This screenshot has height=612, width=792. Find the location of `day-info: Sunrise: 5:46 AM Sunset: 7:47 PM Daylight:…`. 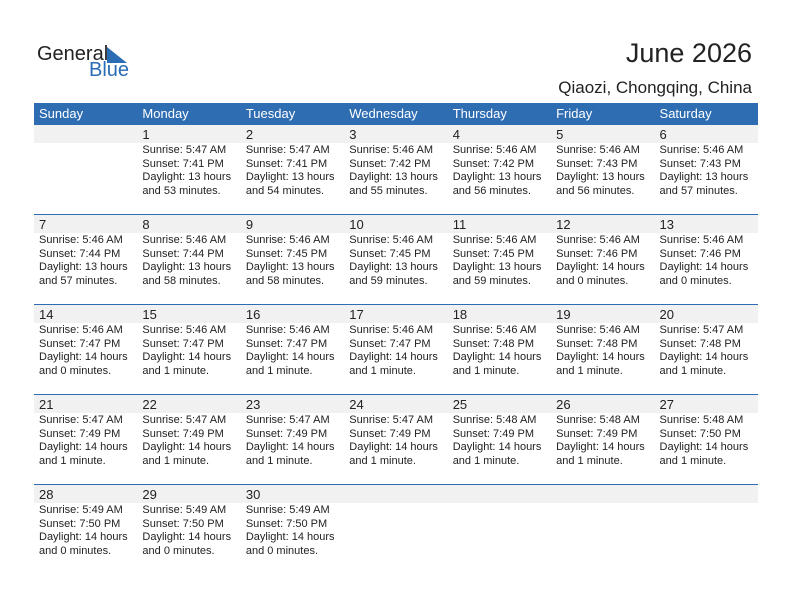

day-info: Sunrise: 5:46 AM Sunset: 7:47 PM Daylight:… is located at coordinates (88, 351).